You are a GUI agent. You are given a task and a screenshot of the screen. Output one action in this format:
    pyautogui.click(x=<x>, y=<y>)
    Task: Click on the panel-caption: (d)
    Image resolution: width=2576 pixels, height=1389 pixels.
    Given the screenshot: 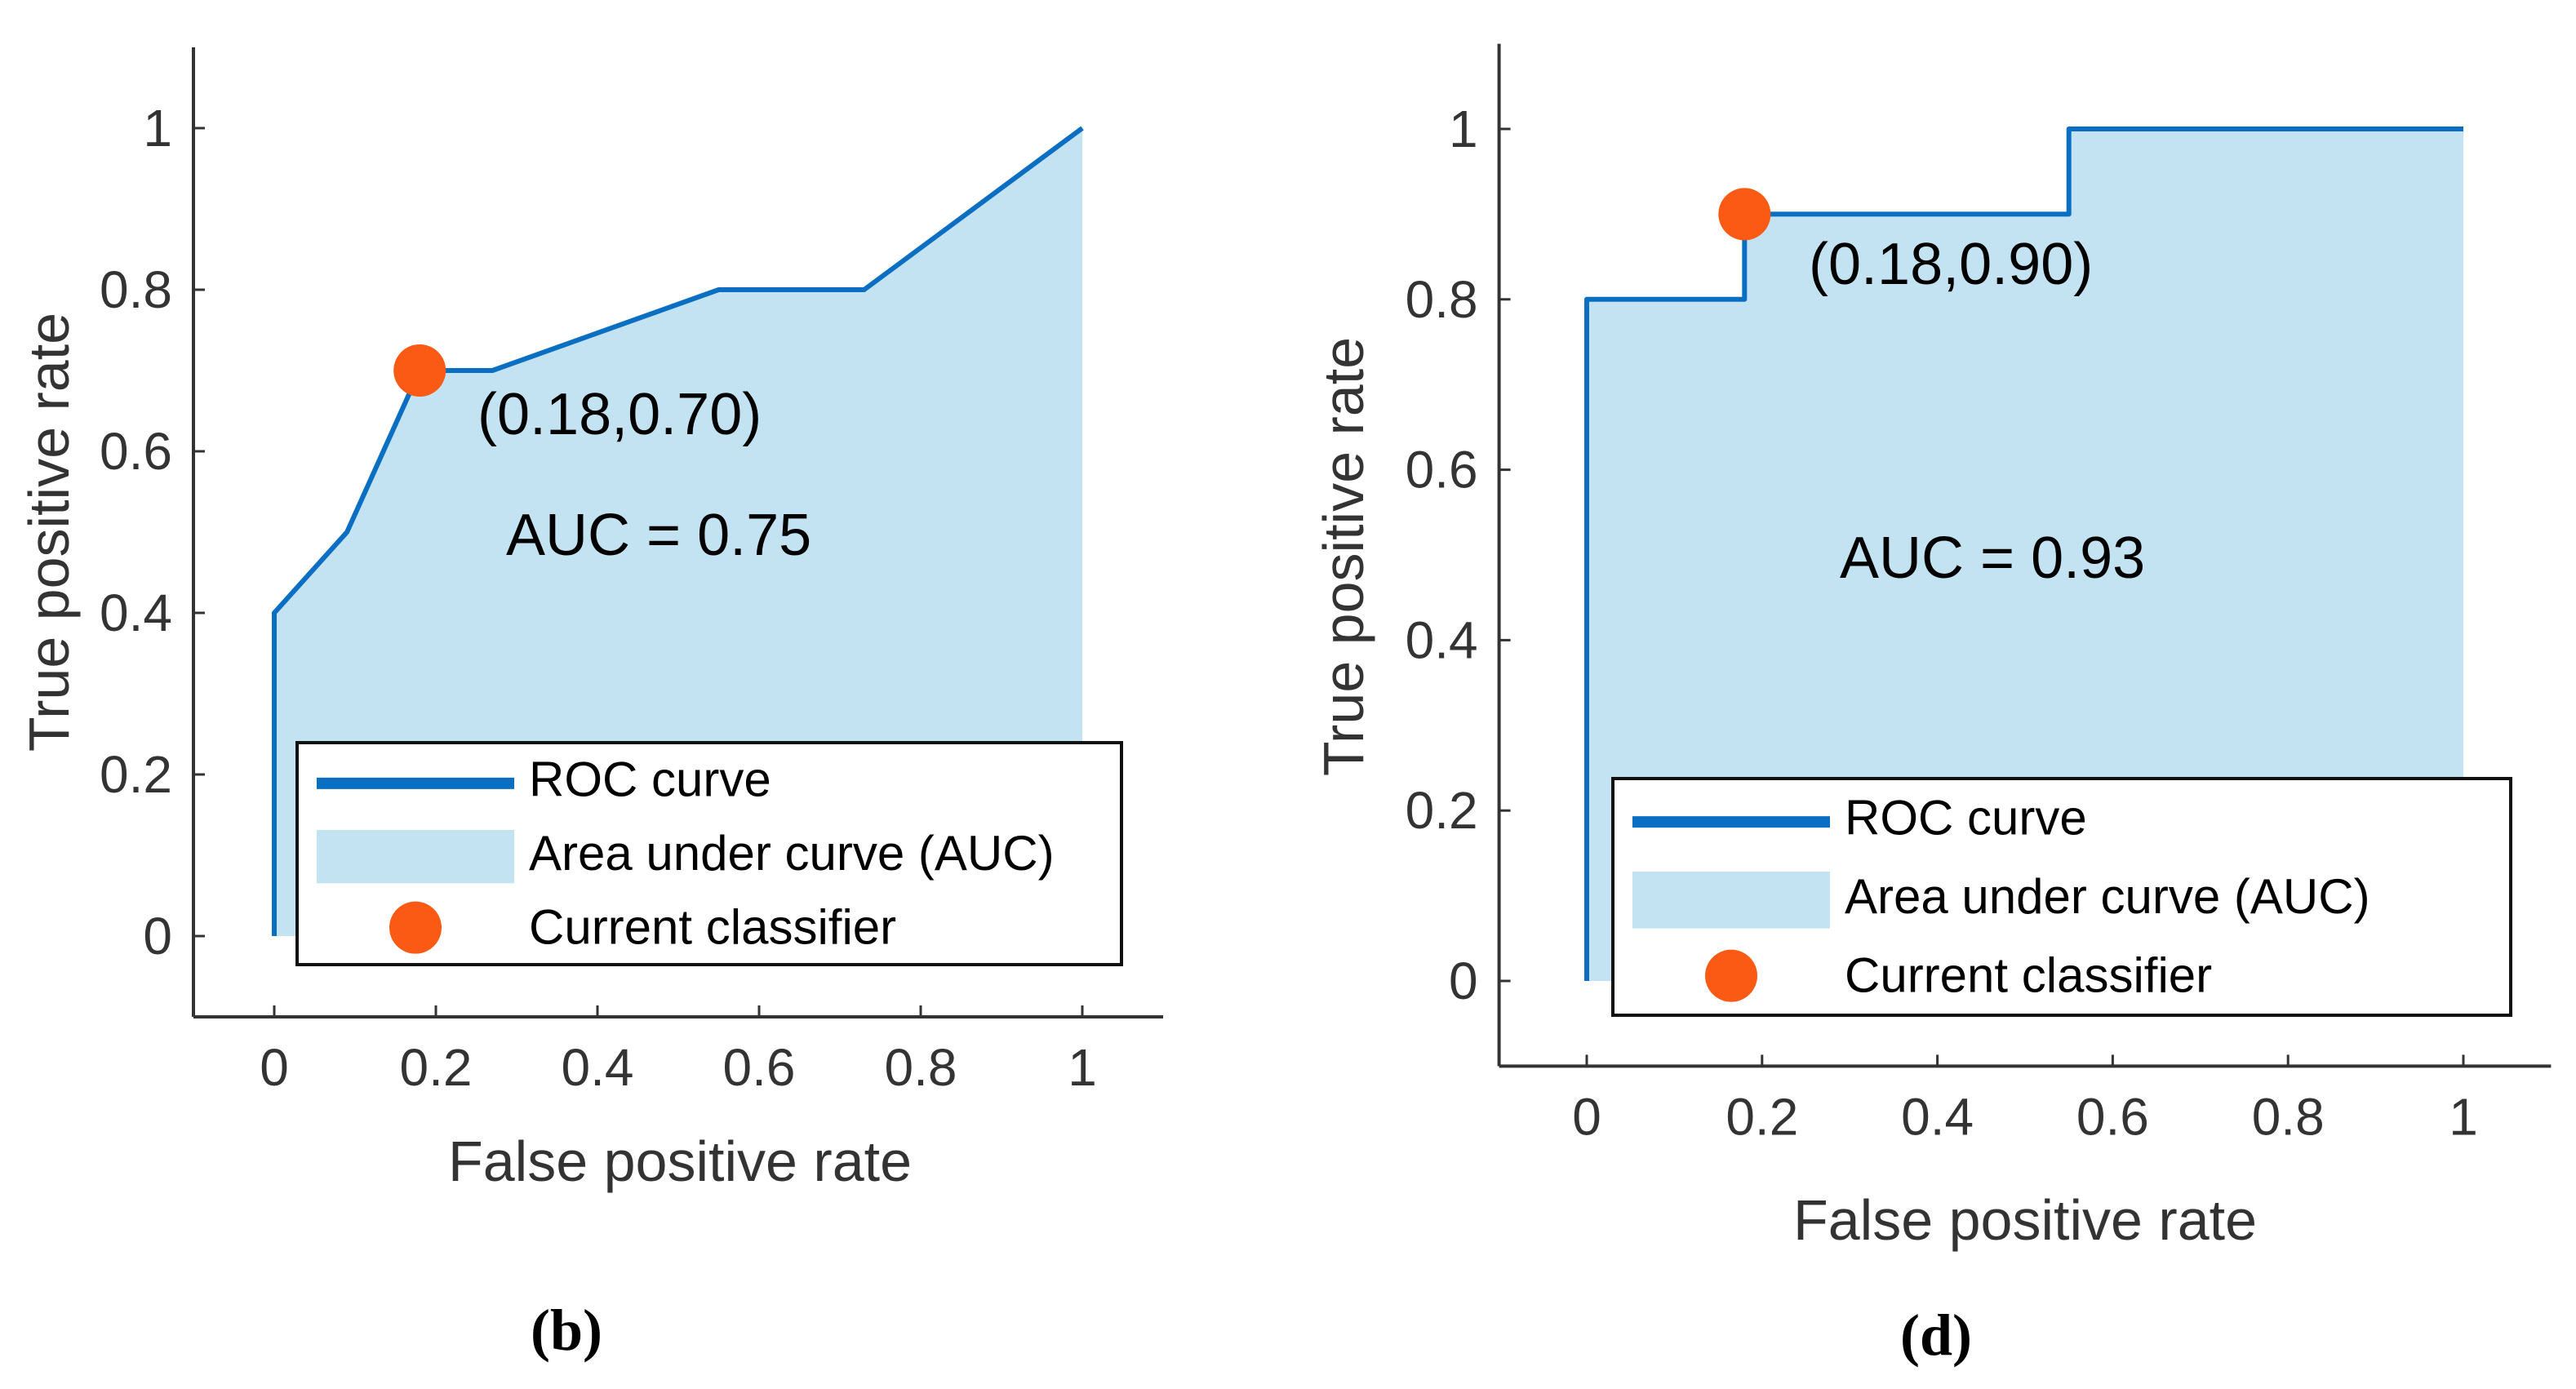 What is the action you would take?
    pyautogui.click(x=1936, y=1335)
    